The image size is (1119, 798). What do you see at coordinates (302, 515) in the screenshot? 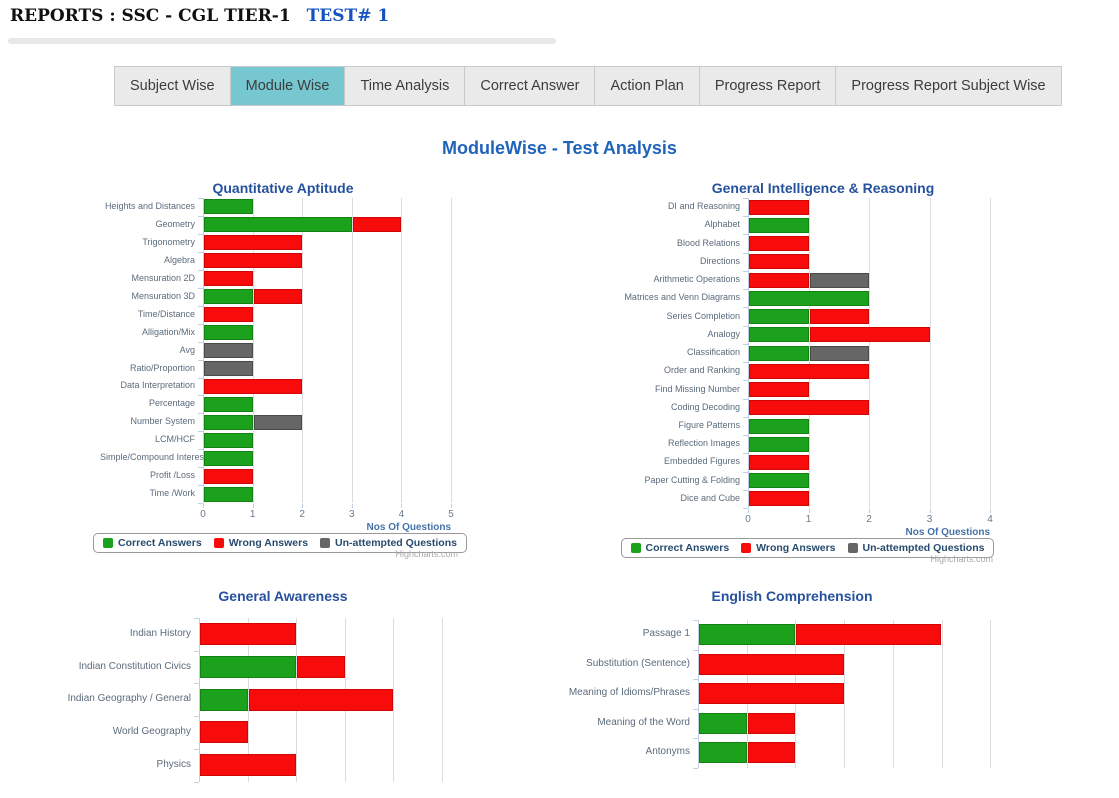
I see `x-tick-label: 2` at bounding box center [302, 515].